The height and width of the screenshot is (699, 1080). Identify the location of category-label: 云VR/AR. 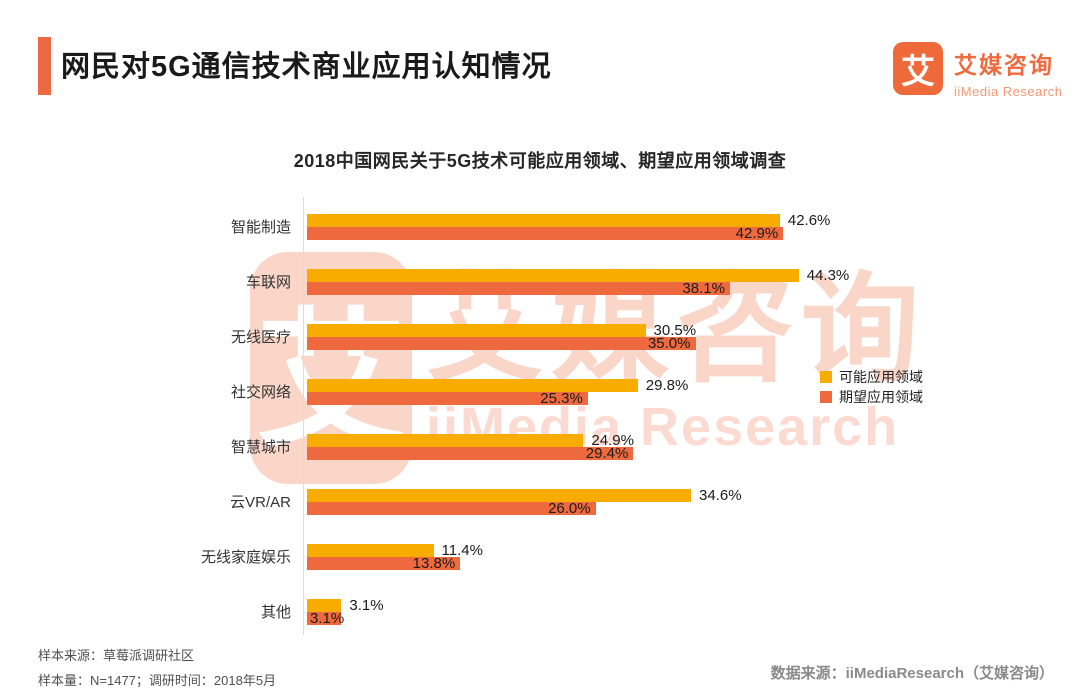
(260, 502).